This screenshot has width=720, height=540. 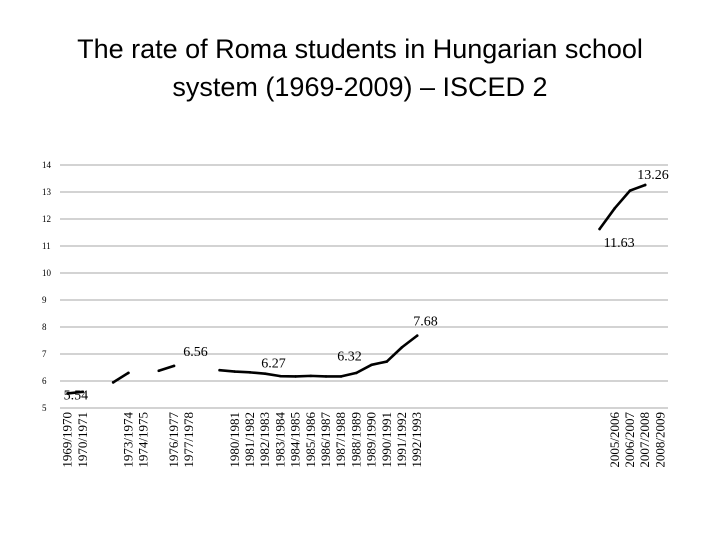 What do you see at coordinates (82, 440) in the screenshot?
I see `x-tick-label-1970-1971: 1970/1971` at bounding box center [82, 440].